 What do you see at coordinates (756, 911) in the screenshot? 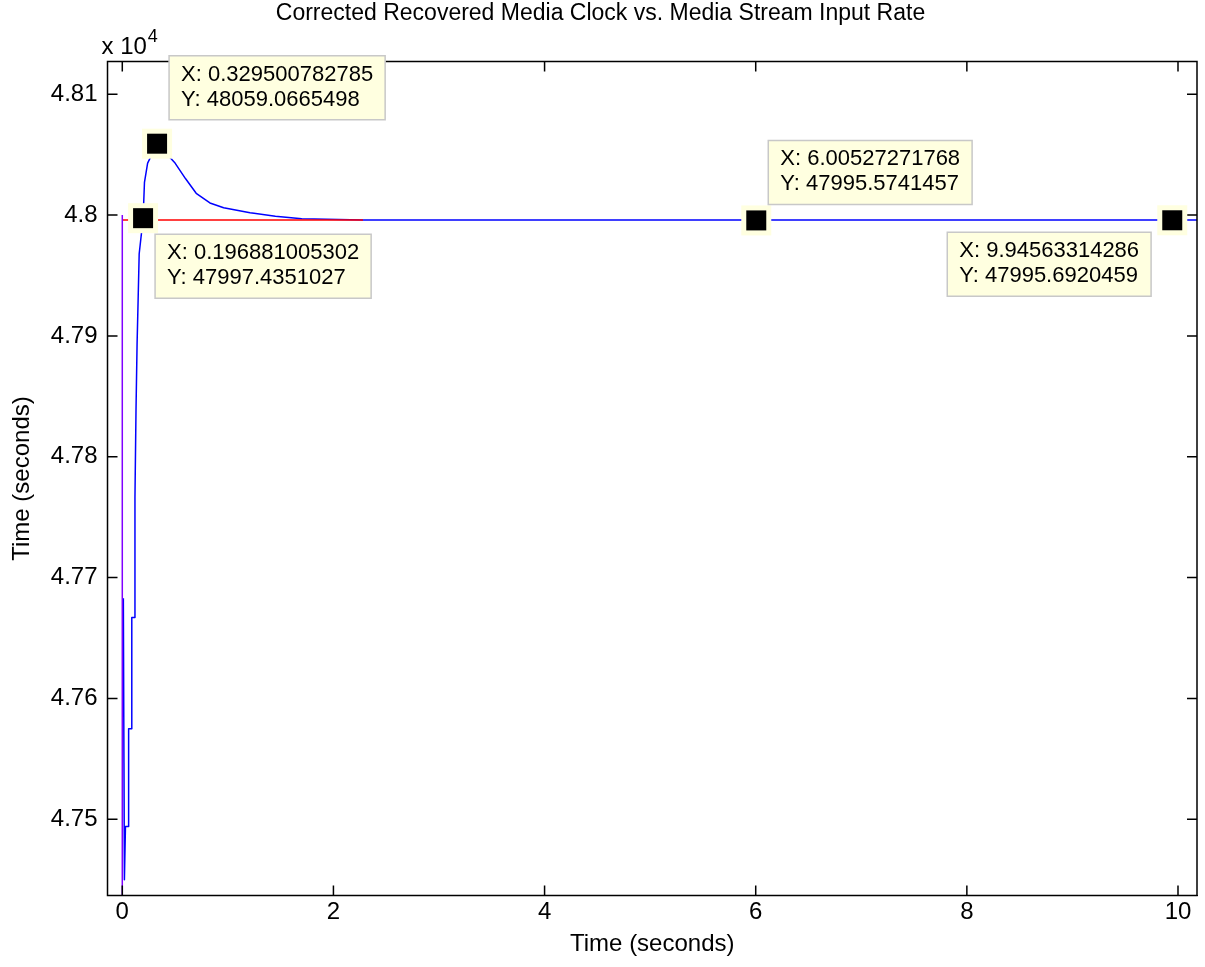
I see `x-tick-label: 6` at bounding box center [756, 911].